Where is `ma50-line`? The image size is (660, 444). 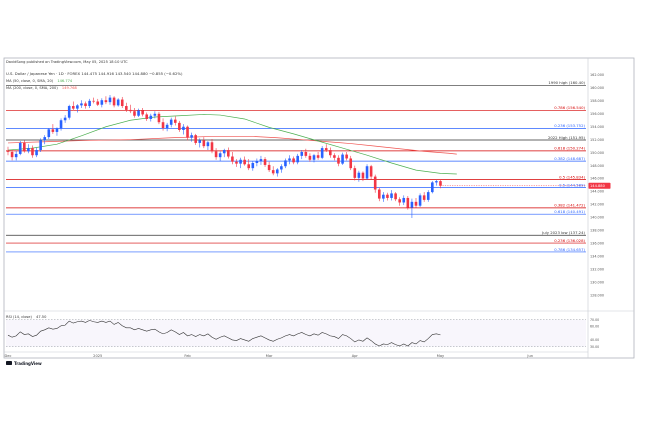
ma50-line is located at coordinates (232, 144).